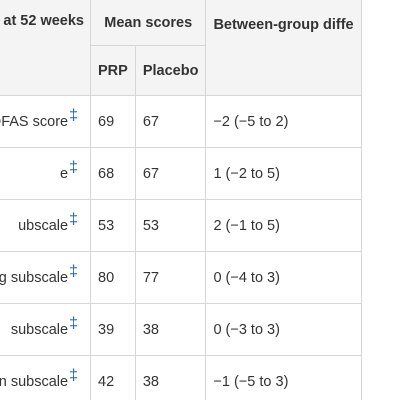 This screenshot has height=400, width=400. Describe the element at coordinates (113, 225) in the screenshot. I see `prp-cell: 53` at that location.